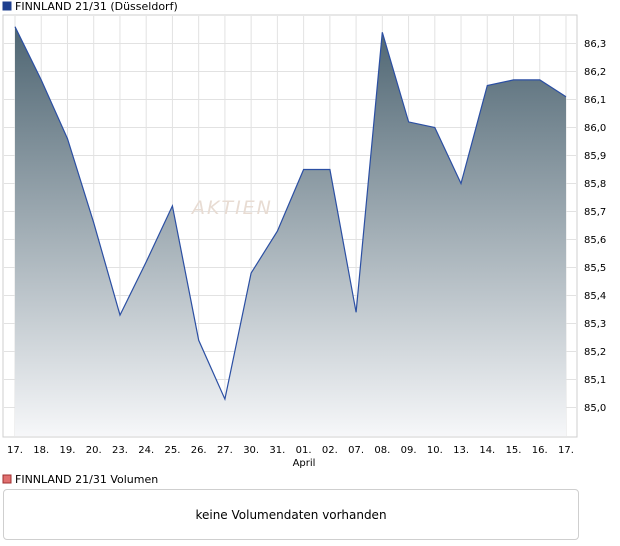 This screenshot has height=546, width=620. I want to click on volume-legend-swatch, so click(7, 479).